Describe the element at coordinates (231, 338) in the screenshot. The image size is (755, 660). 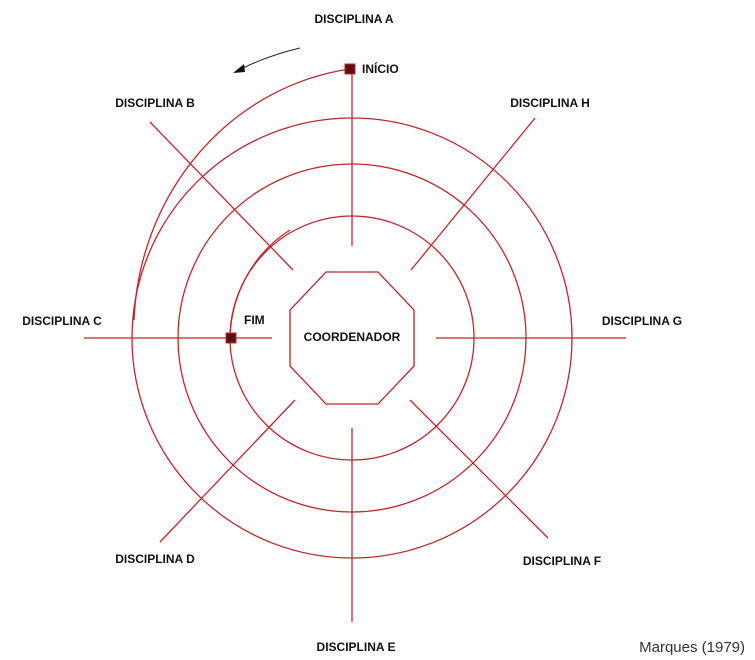
I see `end-marker` at that location.